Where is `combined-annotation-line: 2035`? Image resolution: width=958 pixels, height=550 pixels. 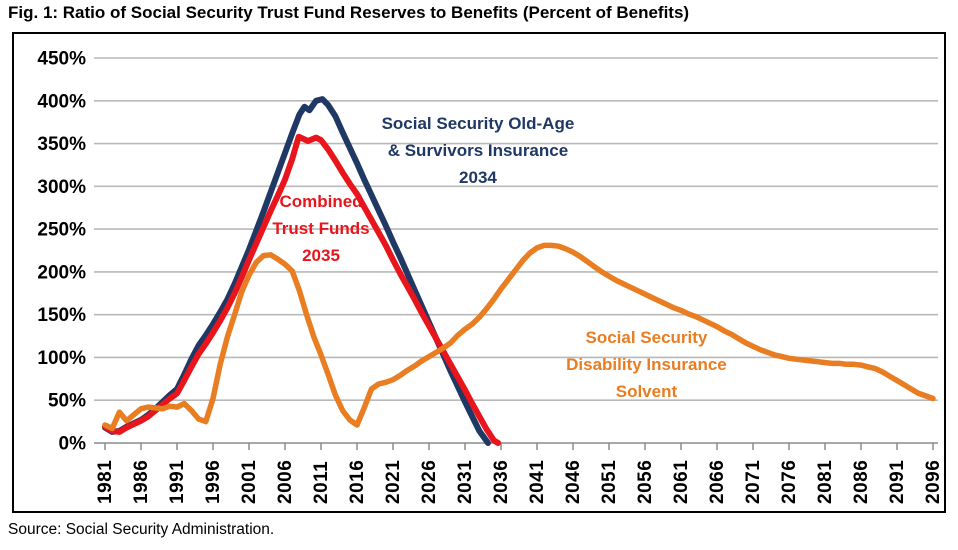
combined-annotation-line: 2035 is located at coordinates (321, 255).